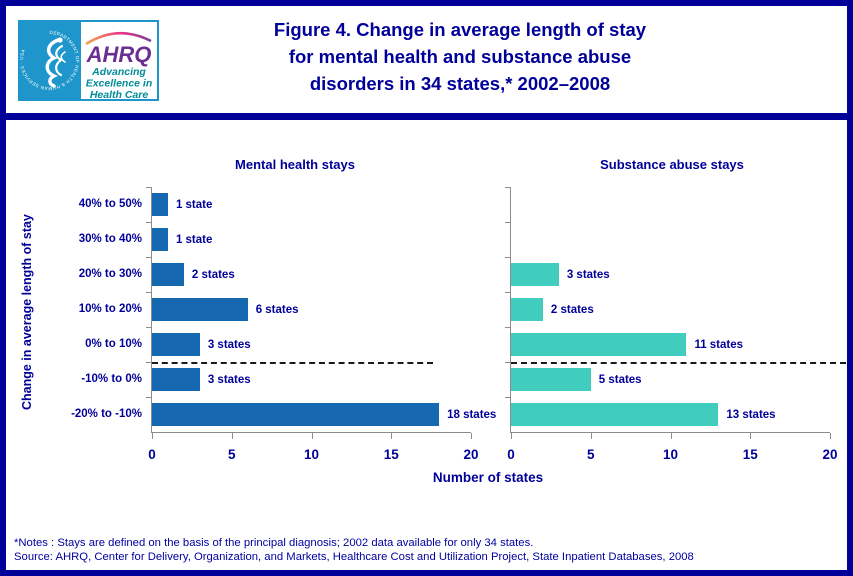 The height and width of the screenshot is (576, 853). What do you see at coordinates (667, 379) in the screenshot?
I see `bar-row: 5 states` at bounding box center [667, 379].